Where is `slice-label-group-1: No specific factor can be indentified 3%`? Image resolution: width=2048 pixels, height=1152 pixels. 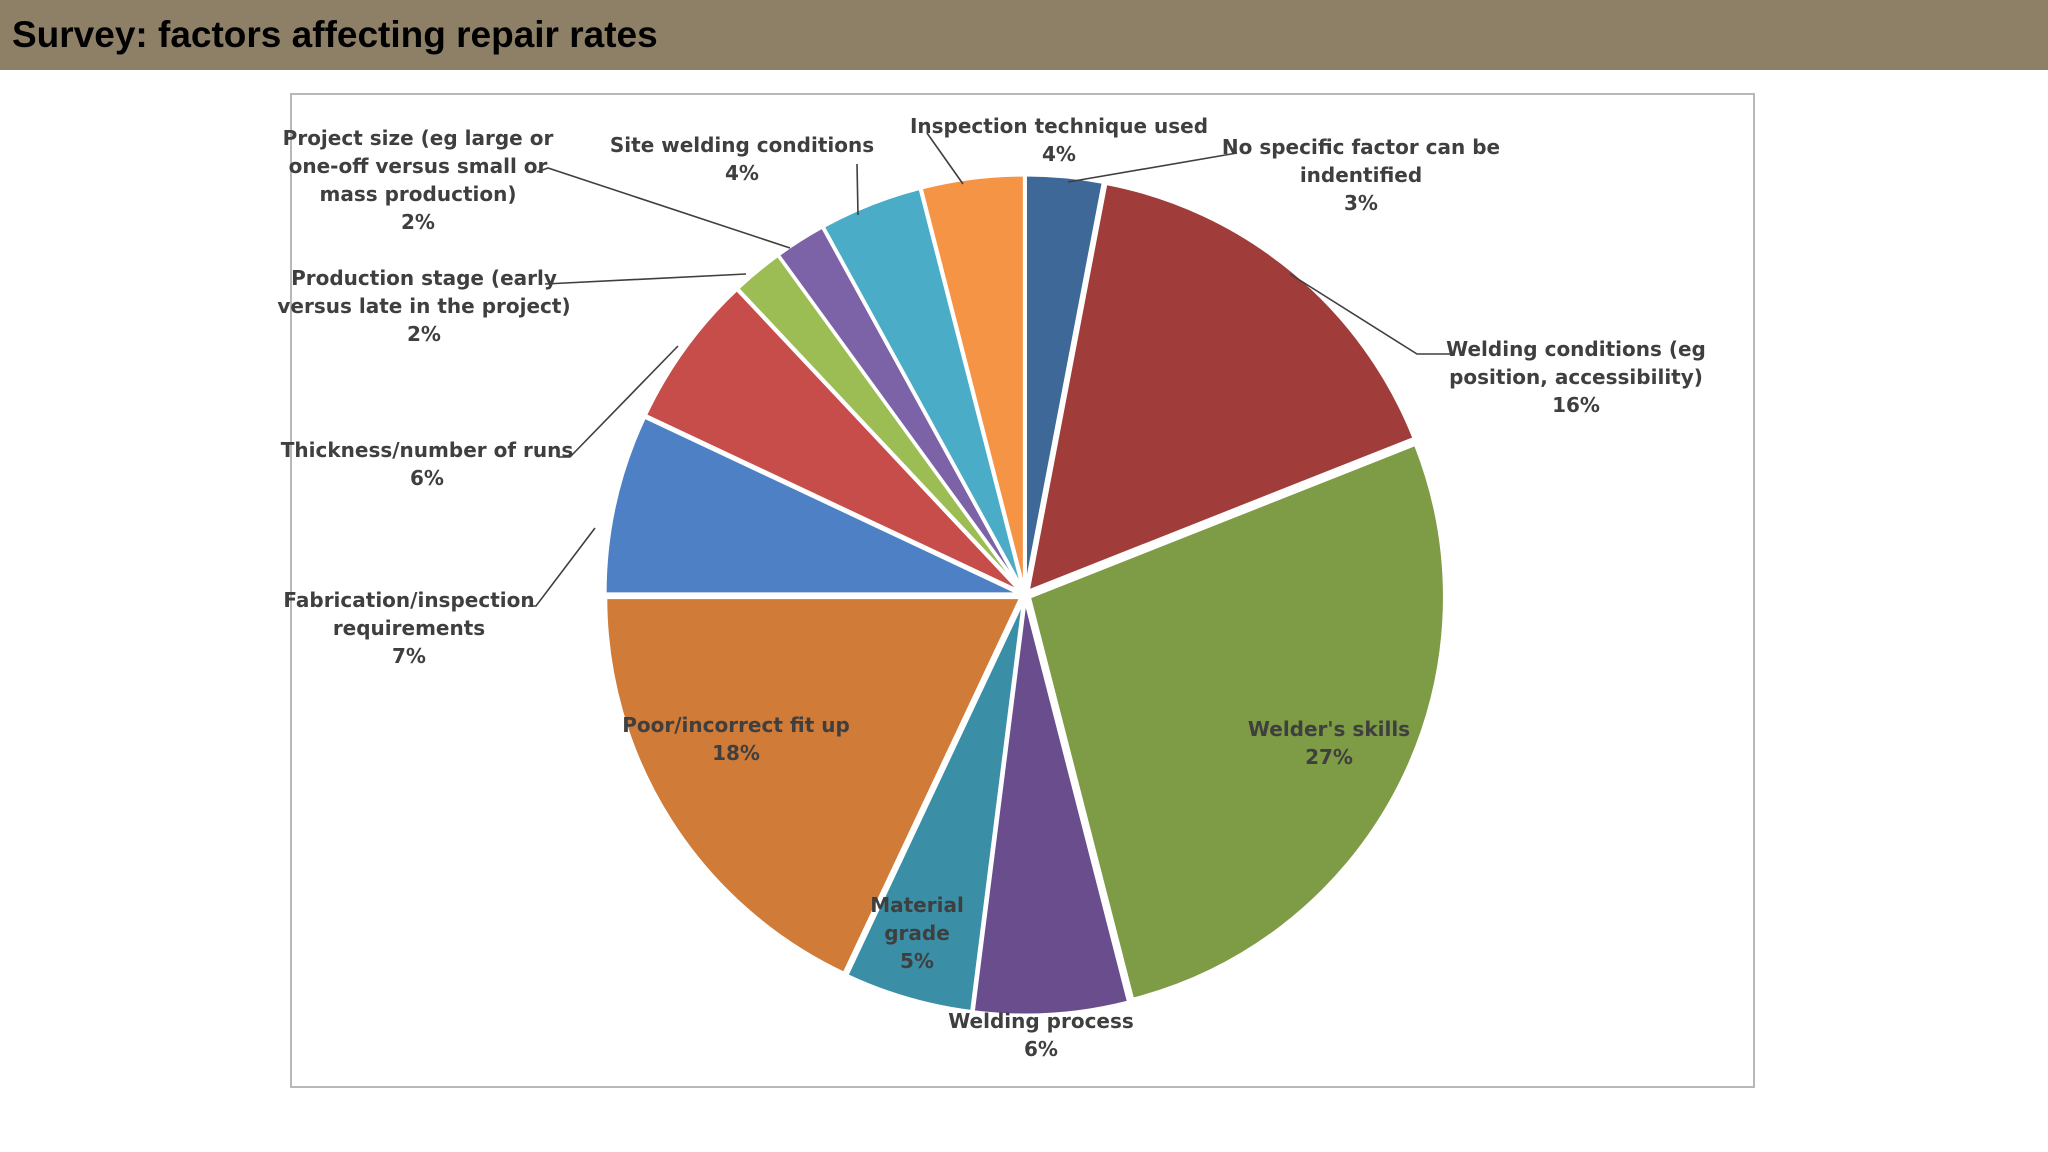 slice-label-group-1: No specific factor can be indentified 3% is located at coordinates (1361, 175).